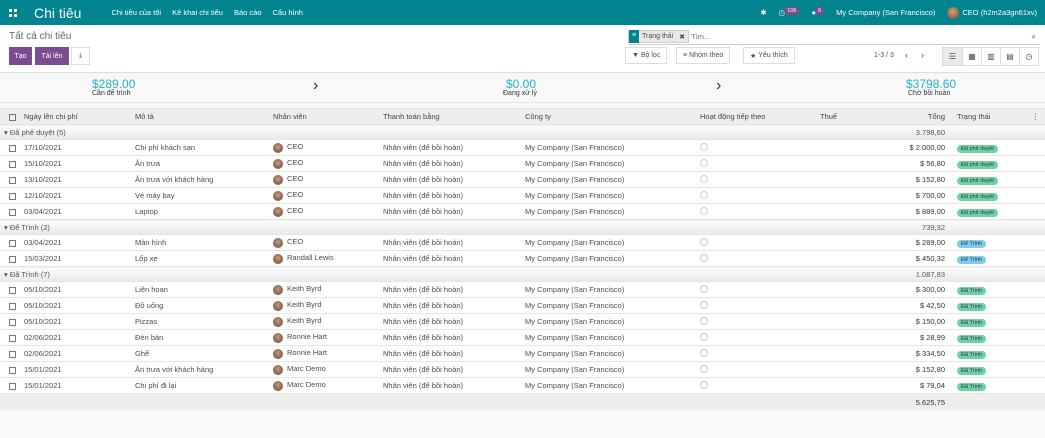 This screenshot has width=1045, height=438. What do you see at coordinates (278, 369) in the screenshot?
I see `employee-avatar` at bounding box center [278, 369].